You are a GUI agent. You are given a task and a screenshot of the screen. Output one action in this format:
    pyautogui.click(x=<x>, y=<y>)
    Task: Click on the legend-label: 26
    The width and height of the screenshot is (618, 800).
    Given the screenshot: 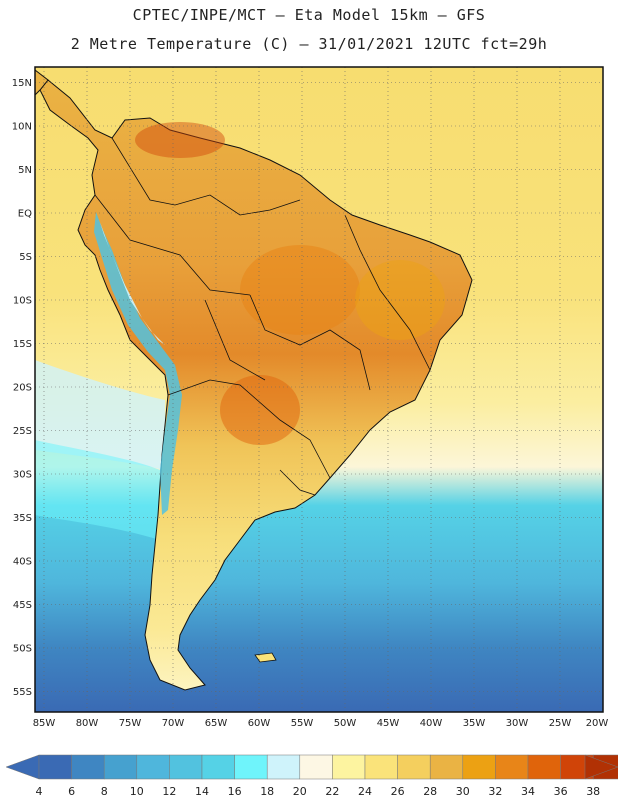 What is the action you would take?
    pyautogui.click(x=398, y=791)
    